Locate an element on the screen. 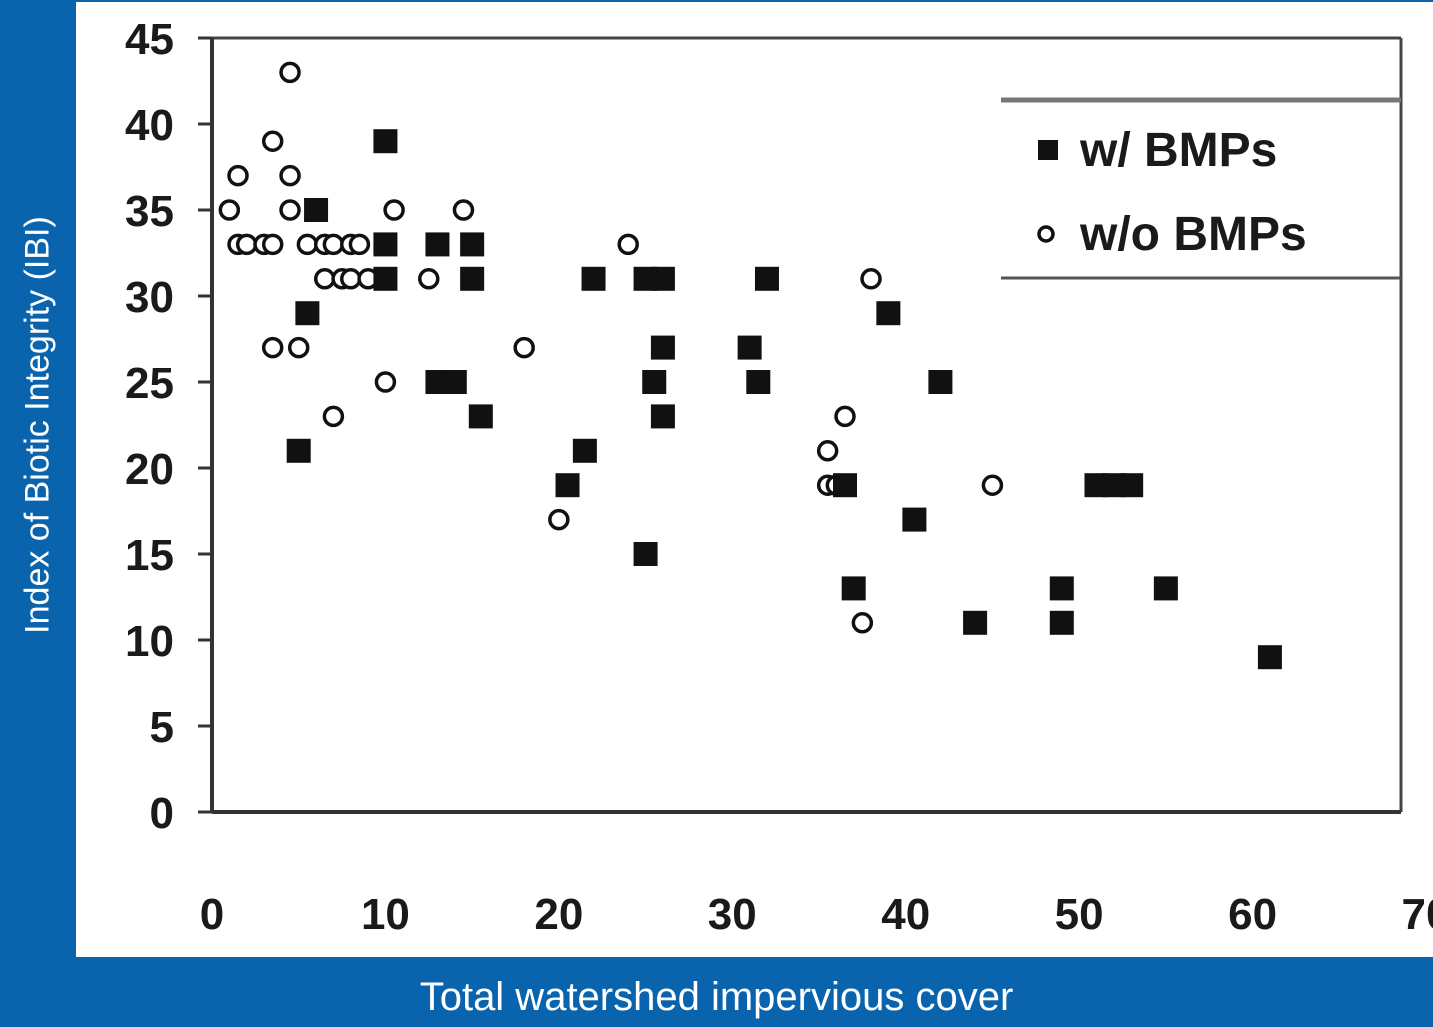  y-tick-label: 25 is located at coordinates (149, 383).